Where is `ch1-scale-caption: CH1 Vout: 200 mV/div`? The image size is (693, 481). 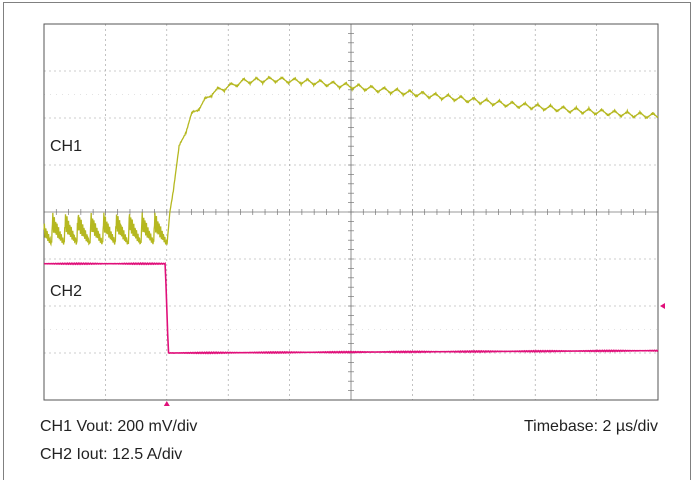
ch1-scale-caption: CH1 Vout: 200 mV/div is located at coordinates (119, 426).